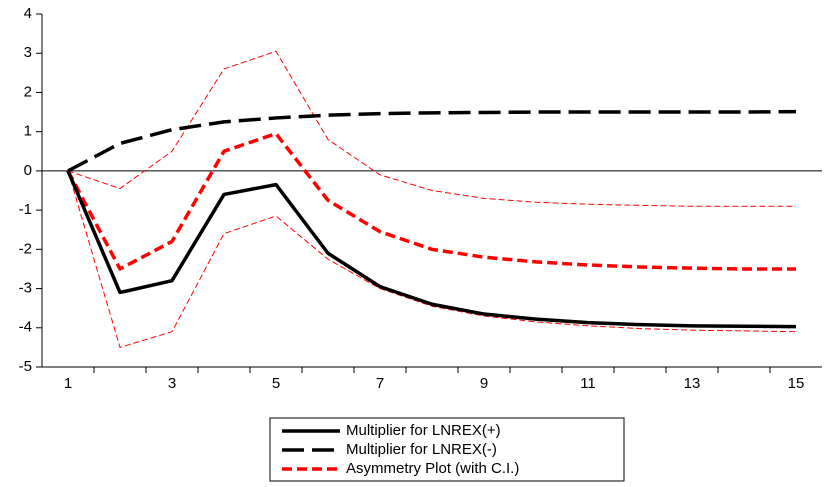  What do you see at coordinates (25, 327) in the screenshot?
I see `y-tick-label: -4` at bounding box center [25, 327].